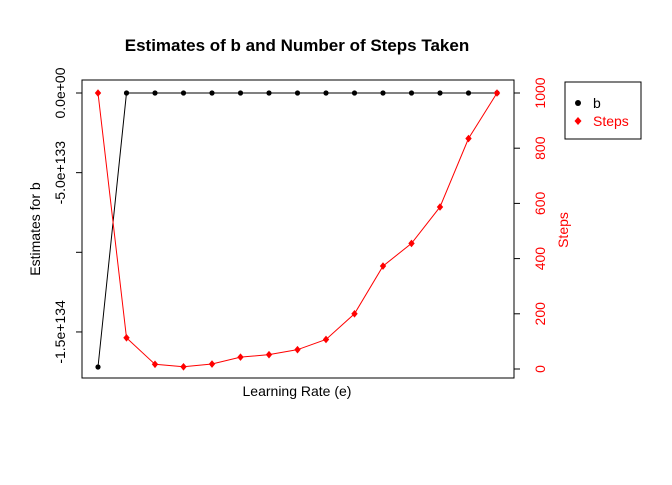 The height and width of the screenshot is (485, 672). What do you see at coordinates (297, 45) in the screenshot?
I see `chart-title: Estimates of b and Number of Steps Taken` at bounding box center [297, 45].